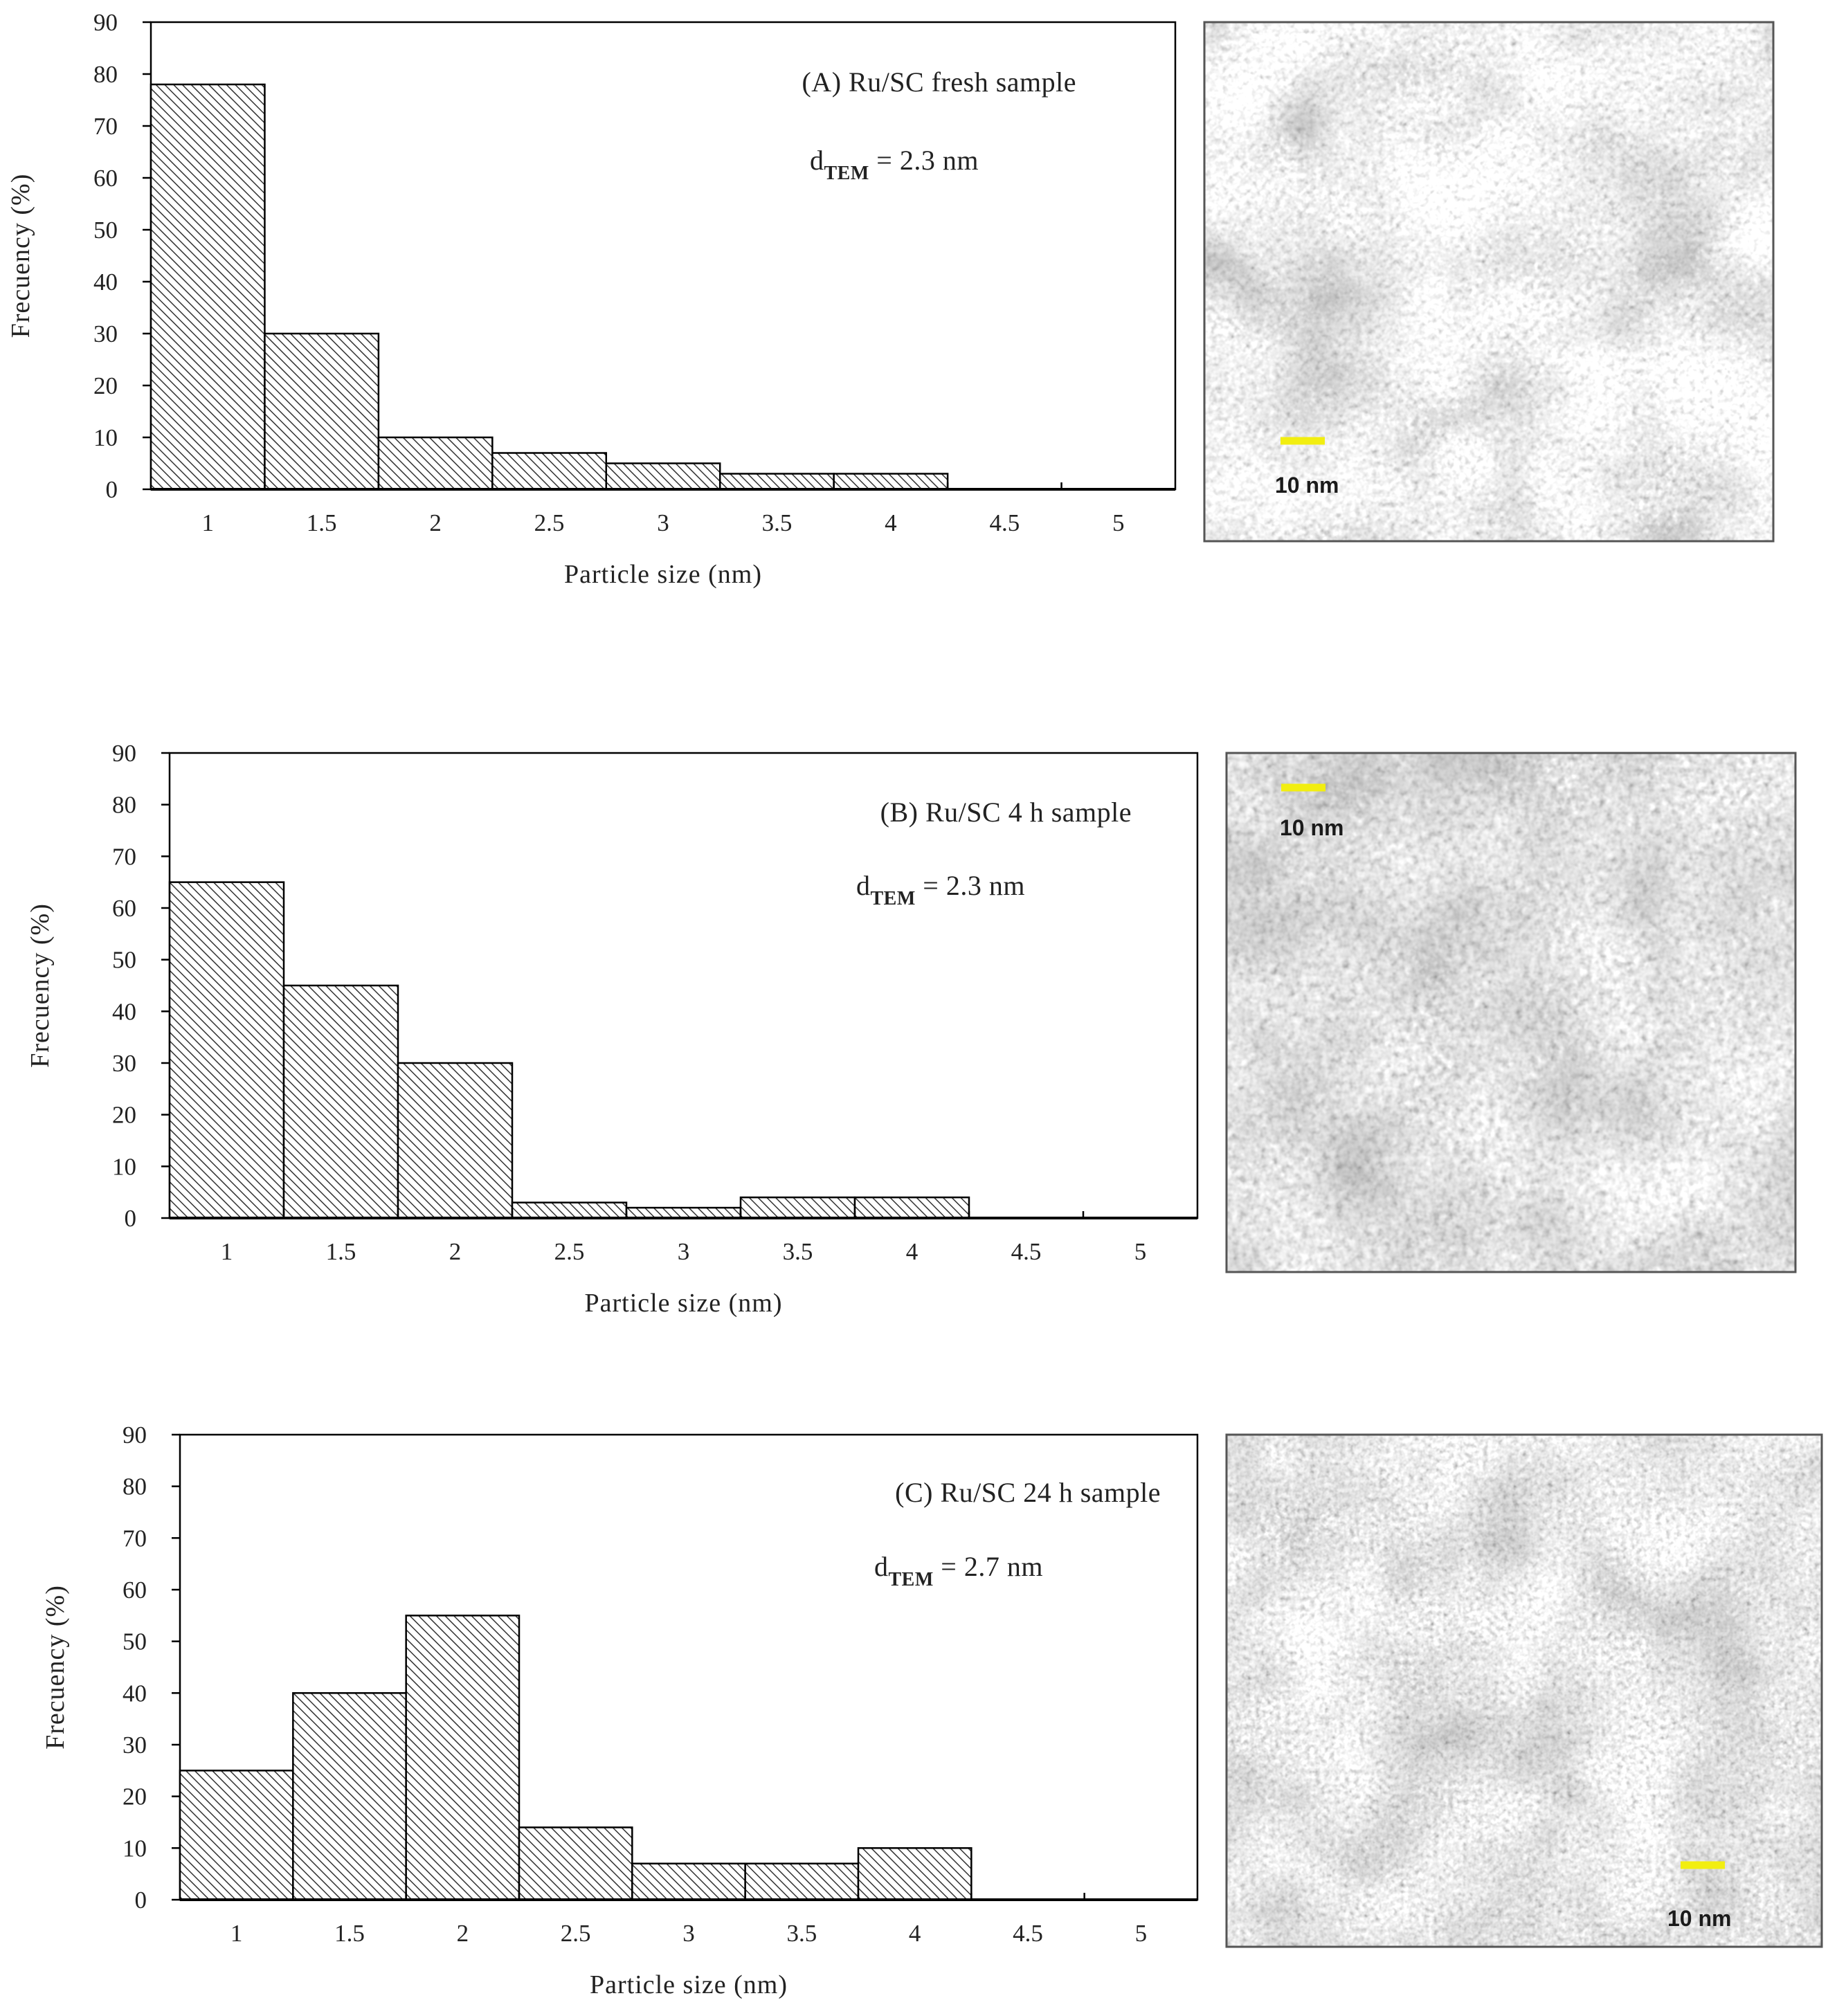 The image size is (1837, 2016). Describe the element at coordinates (1006, 812) in the screenshot. I see `sample-annotation: (B) Ru/SC 4 h sample` at that location.